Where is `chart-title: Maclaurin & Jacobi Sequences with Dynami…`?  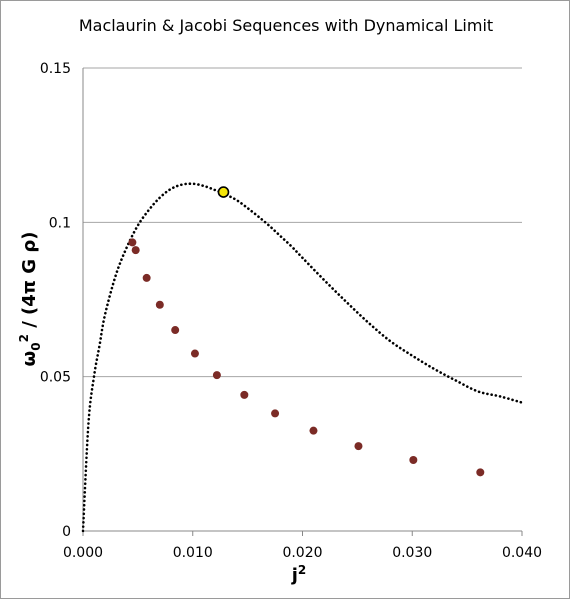 chart-title: Maclaurin & Jacobi Sequences with Dynami… is located at coordinates (286, 25).